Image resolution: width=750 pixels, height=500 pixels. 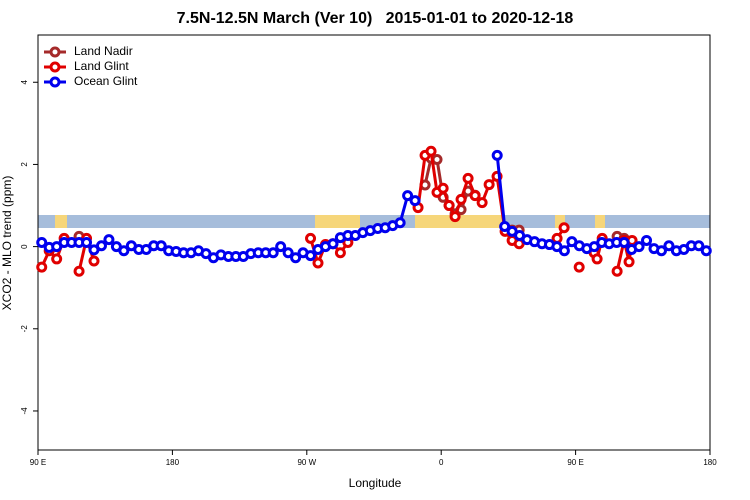 What do you see at coordinates (527, 201) in the screenshot?
I see `series-line` at bounding box center [527, 201].